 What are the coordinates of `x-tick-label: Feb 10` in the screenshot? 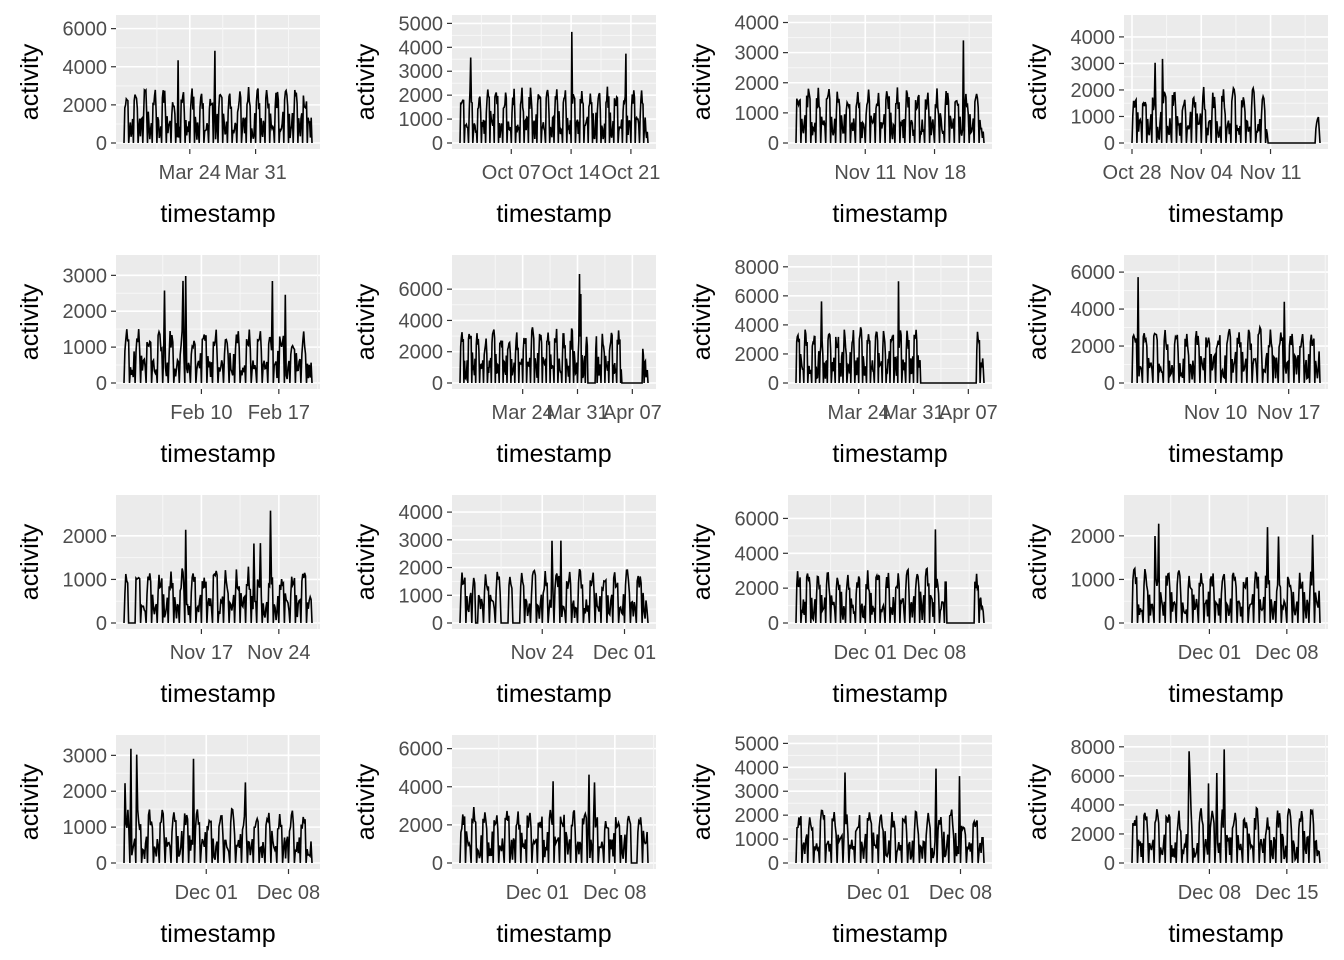 It's located at (201, 413).